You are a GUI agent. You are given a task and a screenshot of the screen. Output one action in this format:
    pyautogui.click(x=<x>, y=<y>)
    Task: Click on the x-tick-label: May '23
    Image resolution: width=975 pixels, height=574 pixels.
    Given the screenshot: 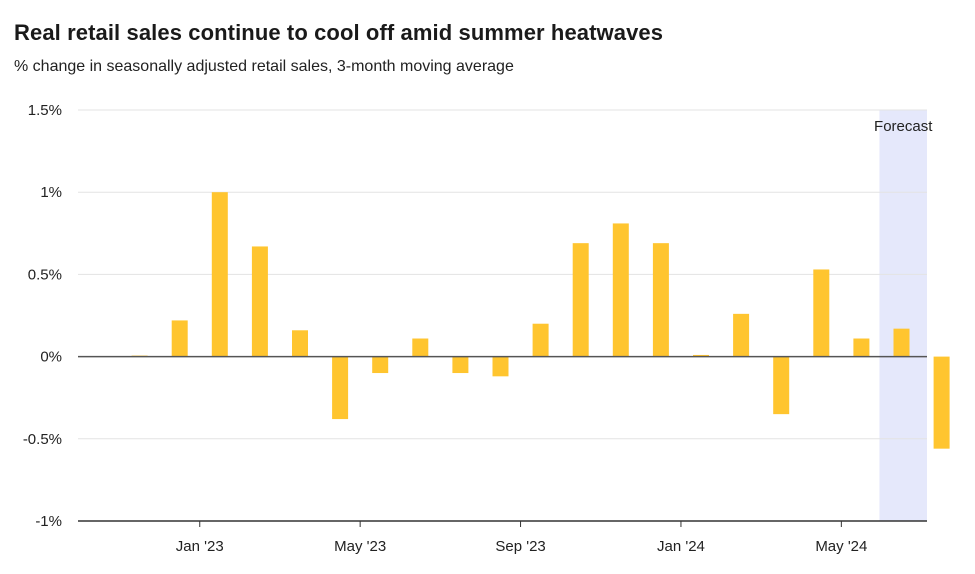 What is the action you would take?
    pyautogui.click(x=360, y=546)
    